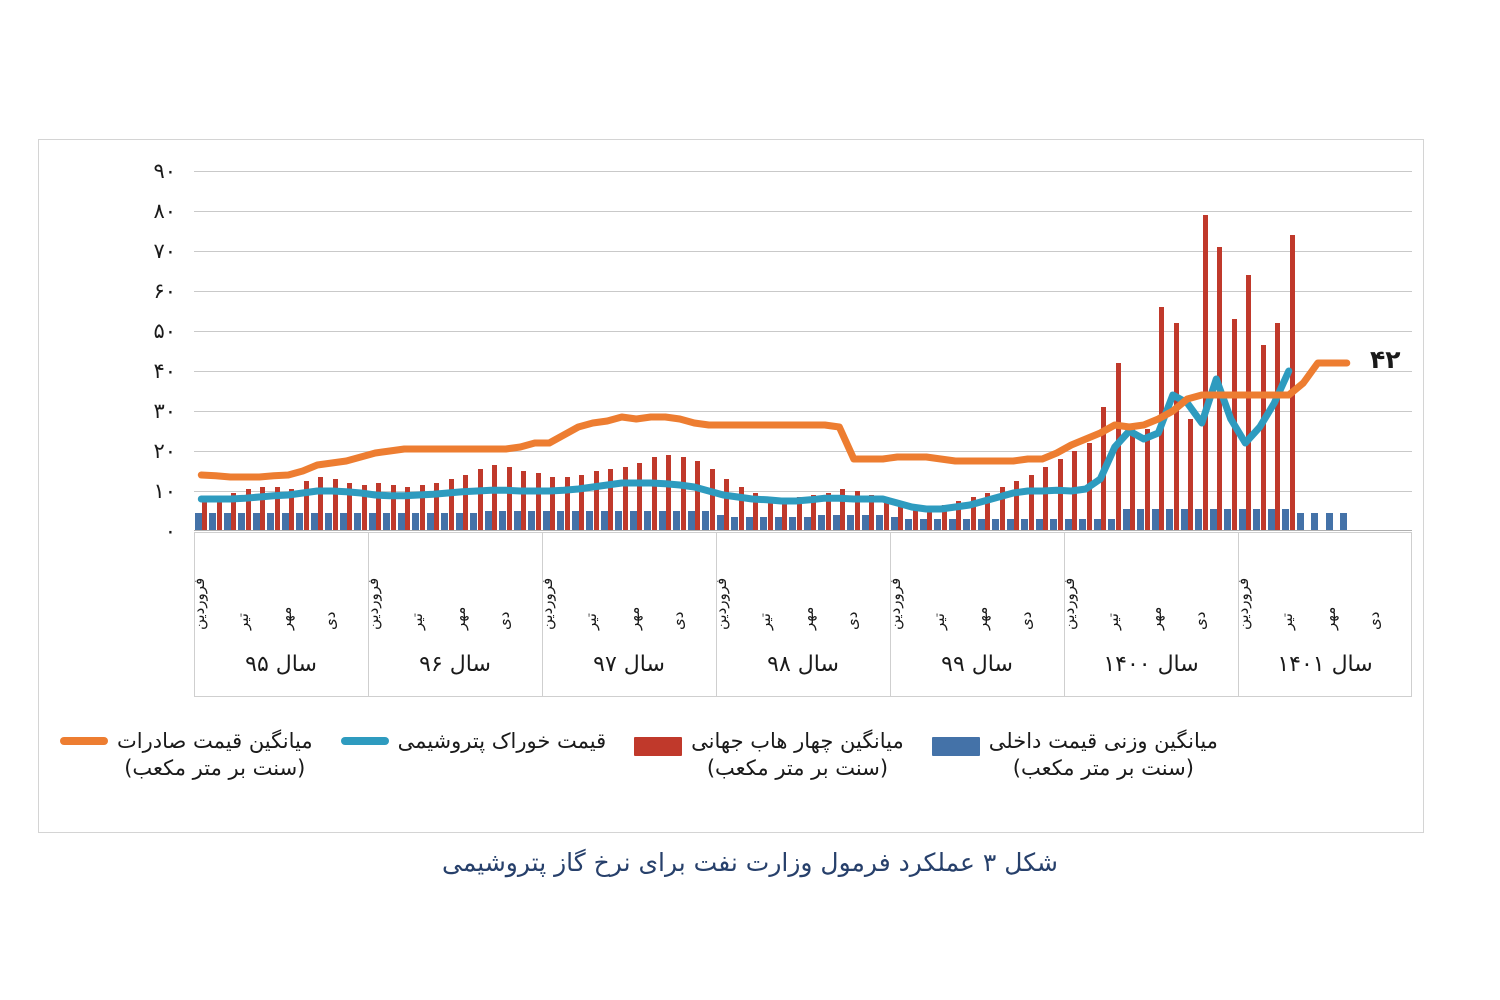  What do you see at coordinates (745, 440) in the screenshot?
I see `line-petrochemical-feedstock` at bounding box center [745, 440].